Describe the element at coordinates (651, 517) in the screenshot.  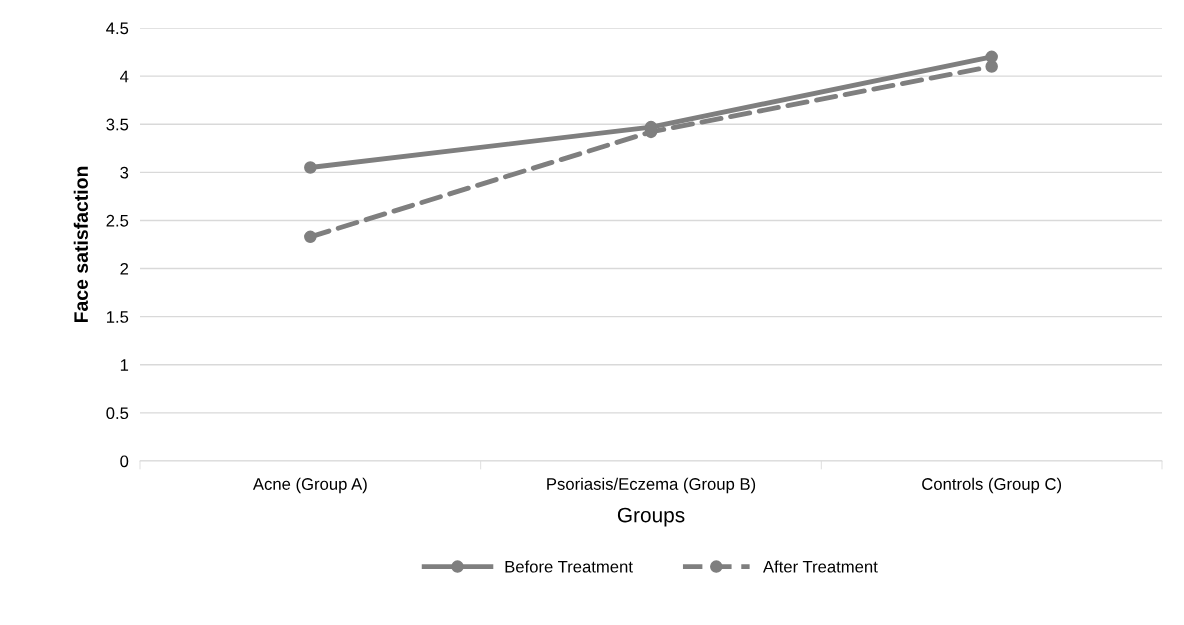
I see `x-axis-title: Groups` at that location.